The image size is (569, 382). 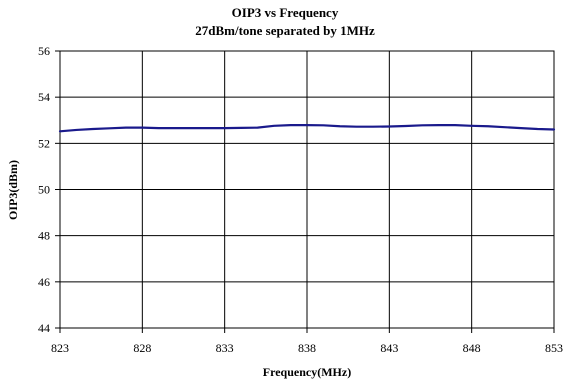 I want to click on y-axis-ticks: 44 46 48 50 52 54 56, so click(x=49, y=189).